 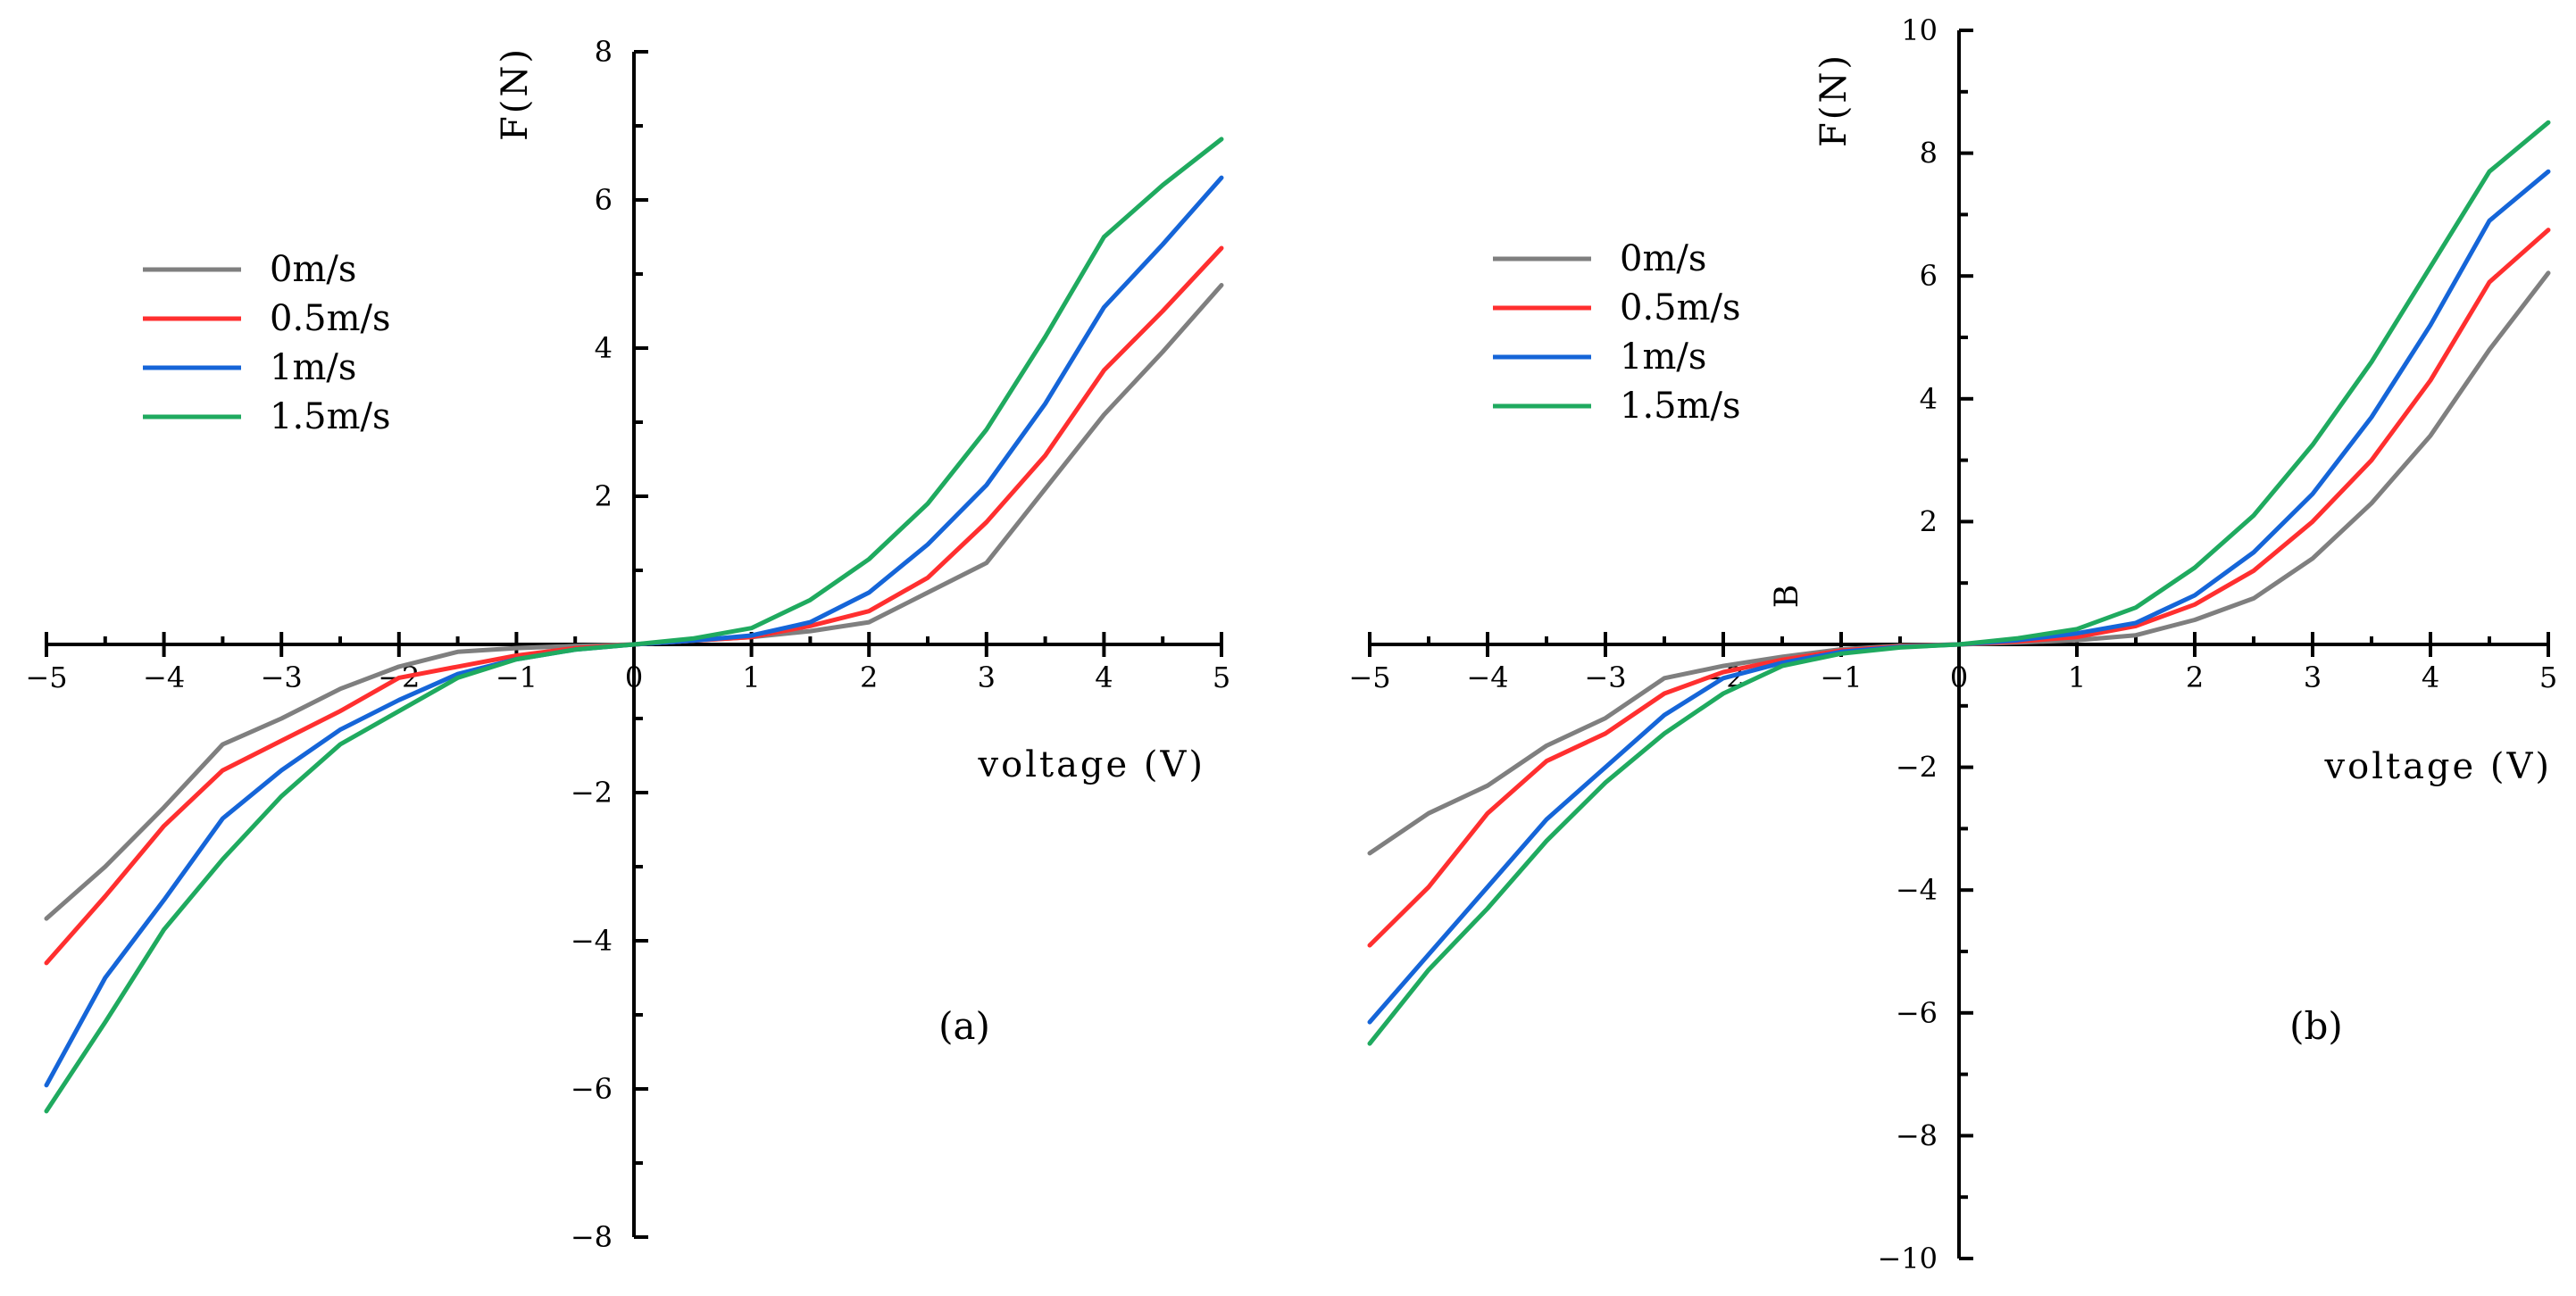 What do you see at coordinates (1617, 332) in the screenshot?
I see `legend-b: 0m/s 0.5m/s 1m/s 1.5m/s` at bounding box center [1617, 332].